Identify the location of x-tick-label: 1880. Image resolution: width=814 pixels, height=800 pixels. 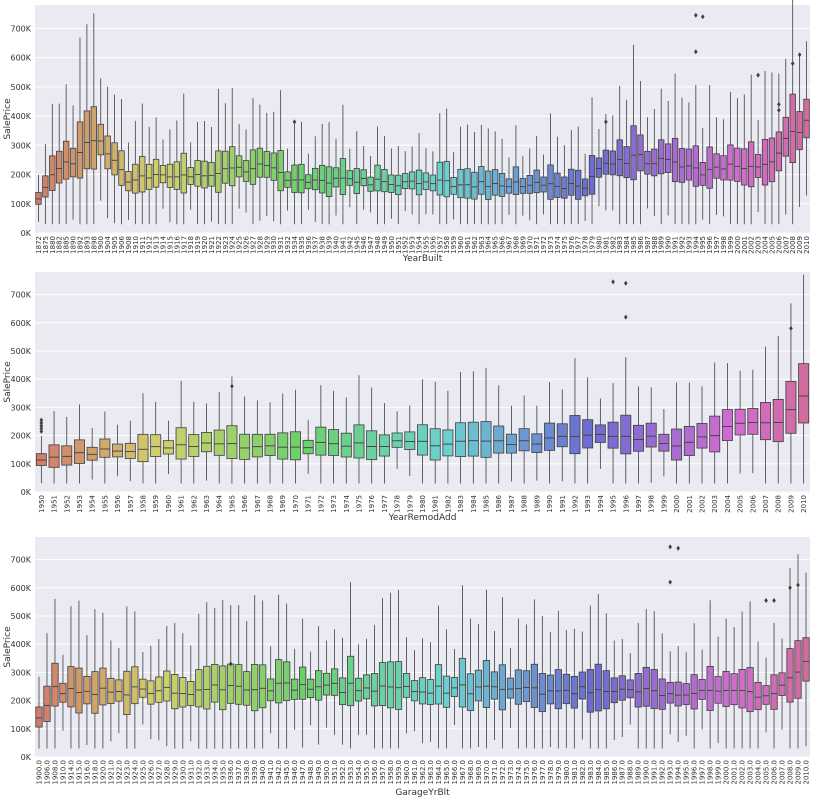
(53, 245).